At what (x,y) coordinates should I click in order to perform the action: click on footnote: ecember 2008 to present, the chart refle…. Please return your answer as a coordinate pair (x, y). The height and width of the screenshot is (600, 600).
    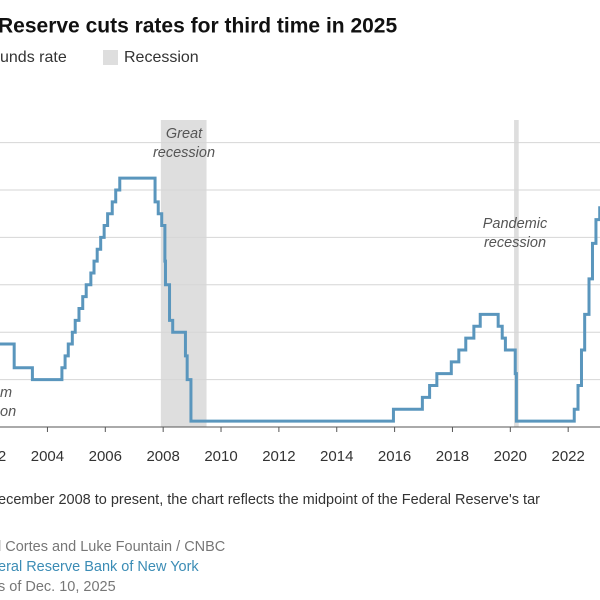
    Looking at the image, I should click on (270, 500).